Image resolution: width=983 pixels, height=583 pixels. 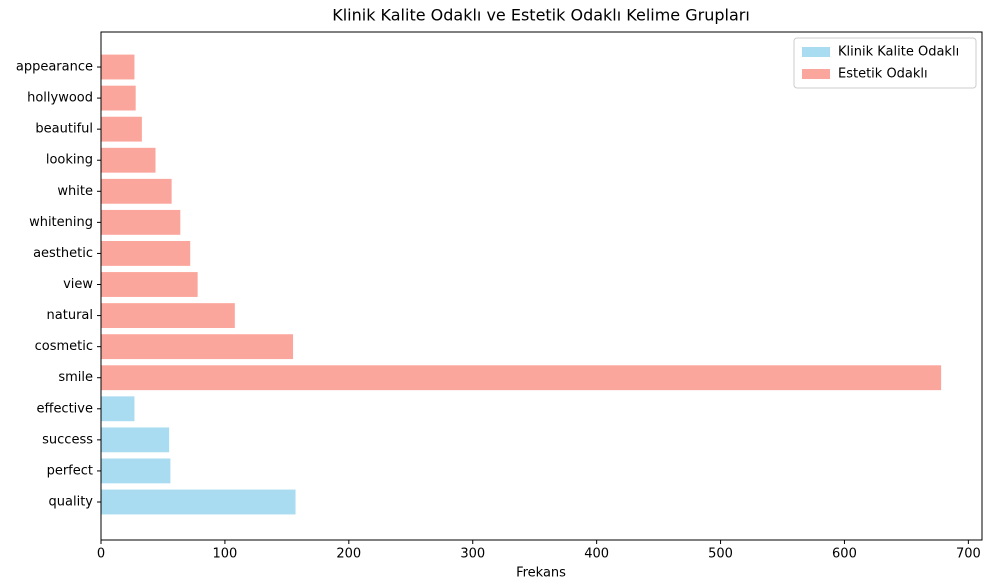 What do you see at coordinates (69, 160) in the screenshot?
I see `y-tick-label: looking` at bounding box center [69, 160].